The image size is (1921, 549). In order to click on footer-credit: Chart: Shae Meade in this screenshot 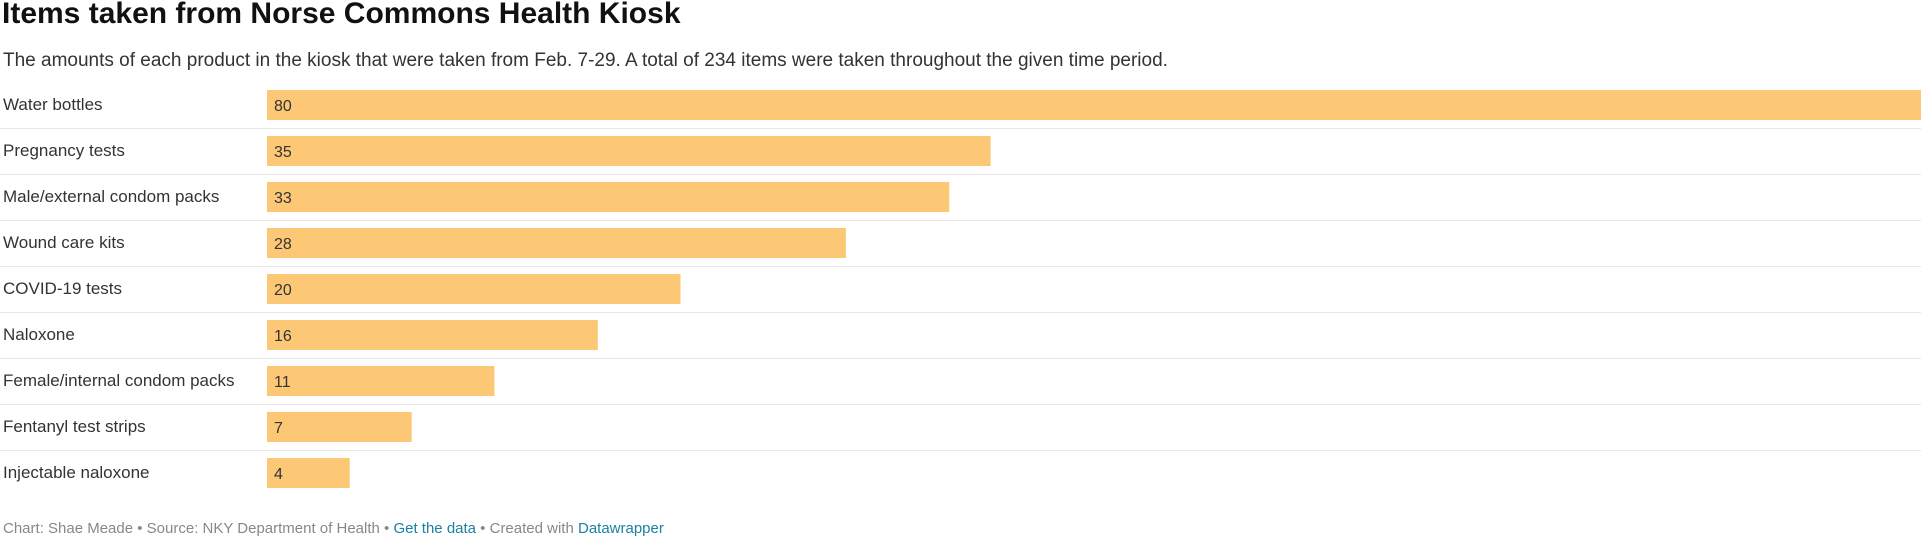, I will do `click(68, 528)`.